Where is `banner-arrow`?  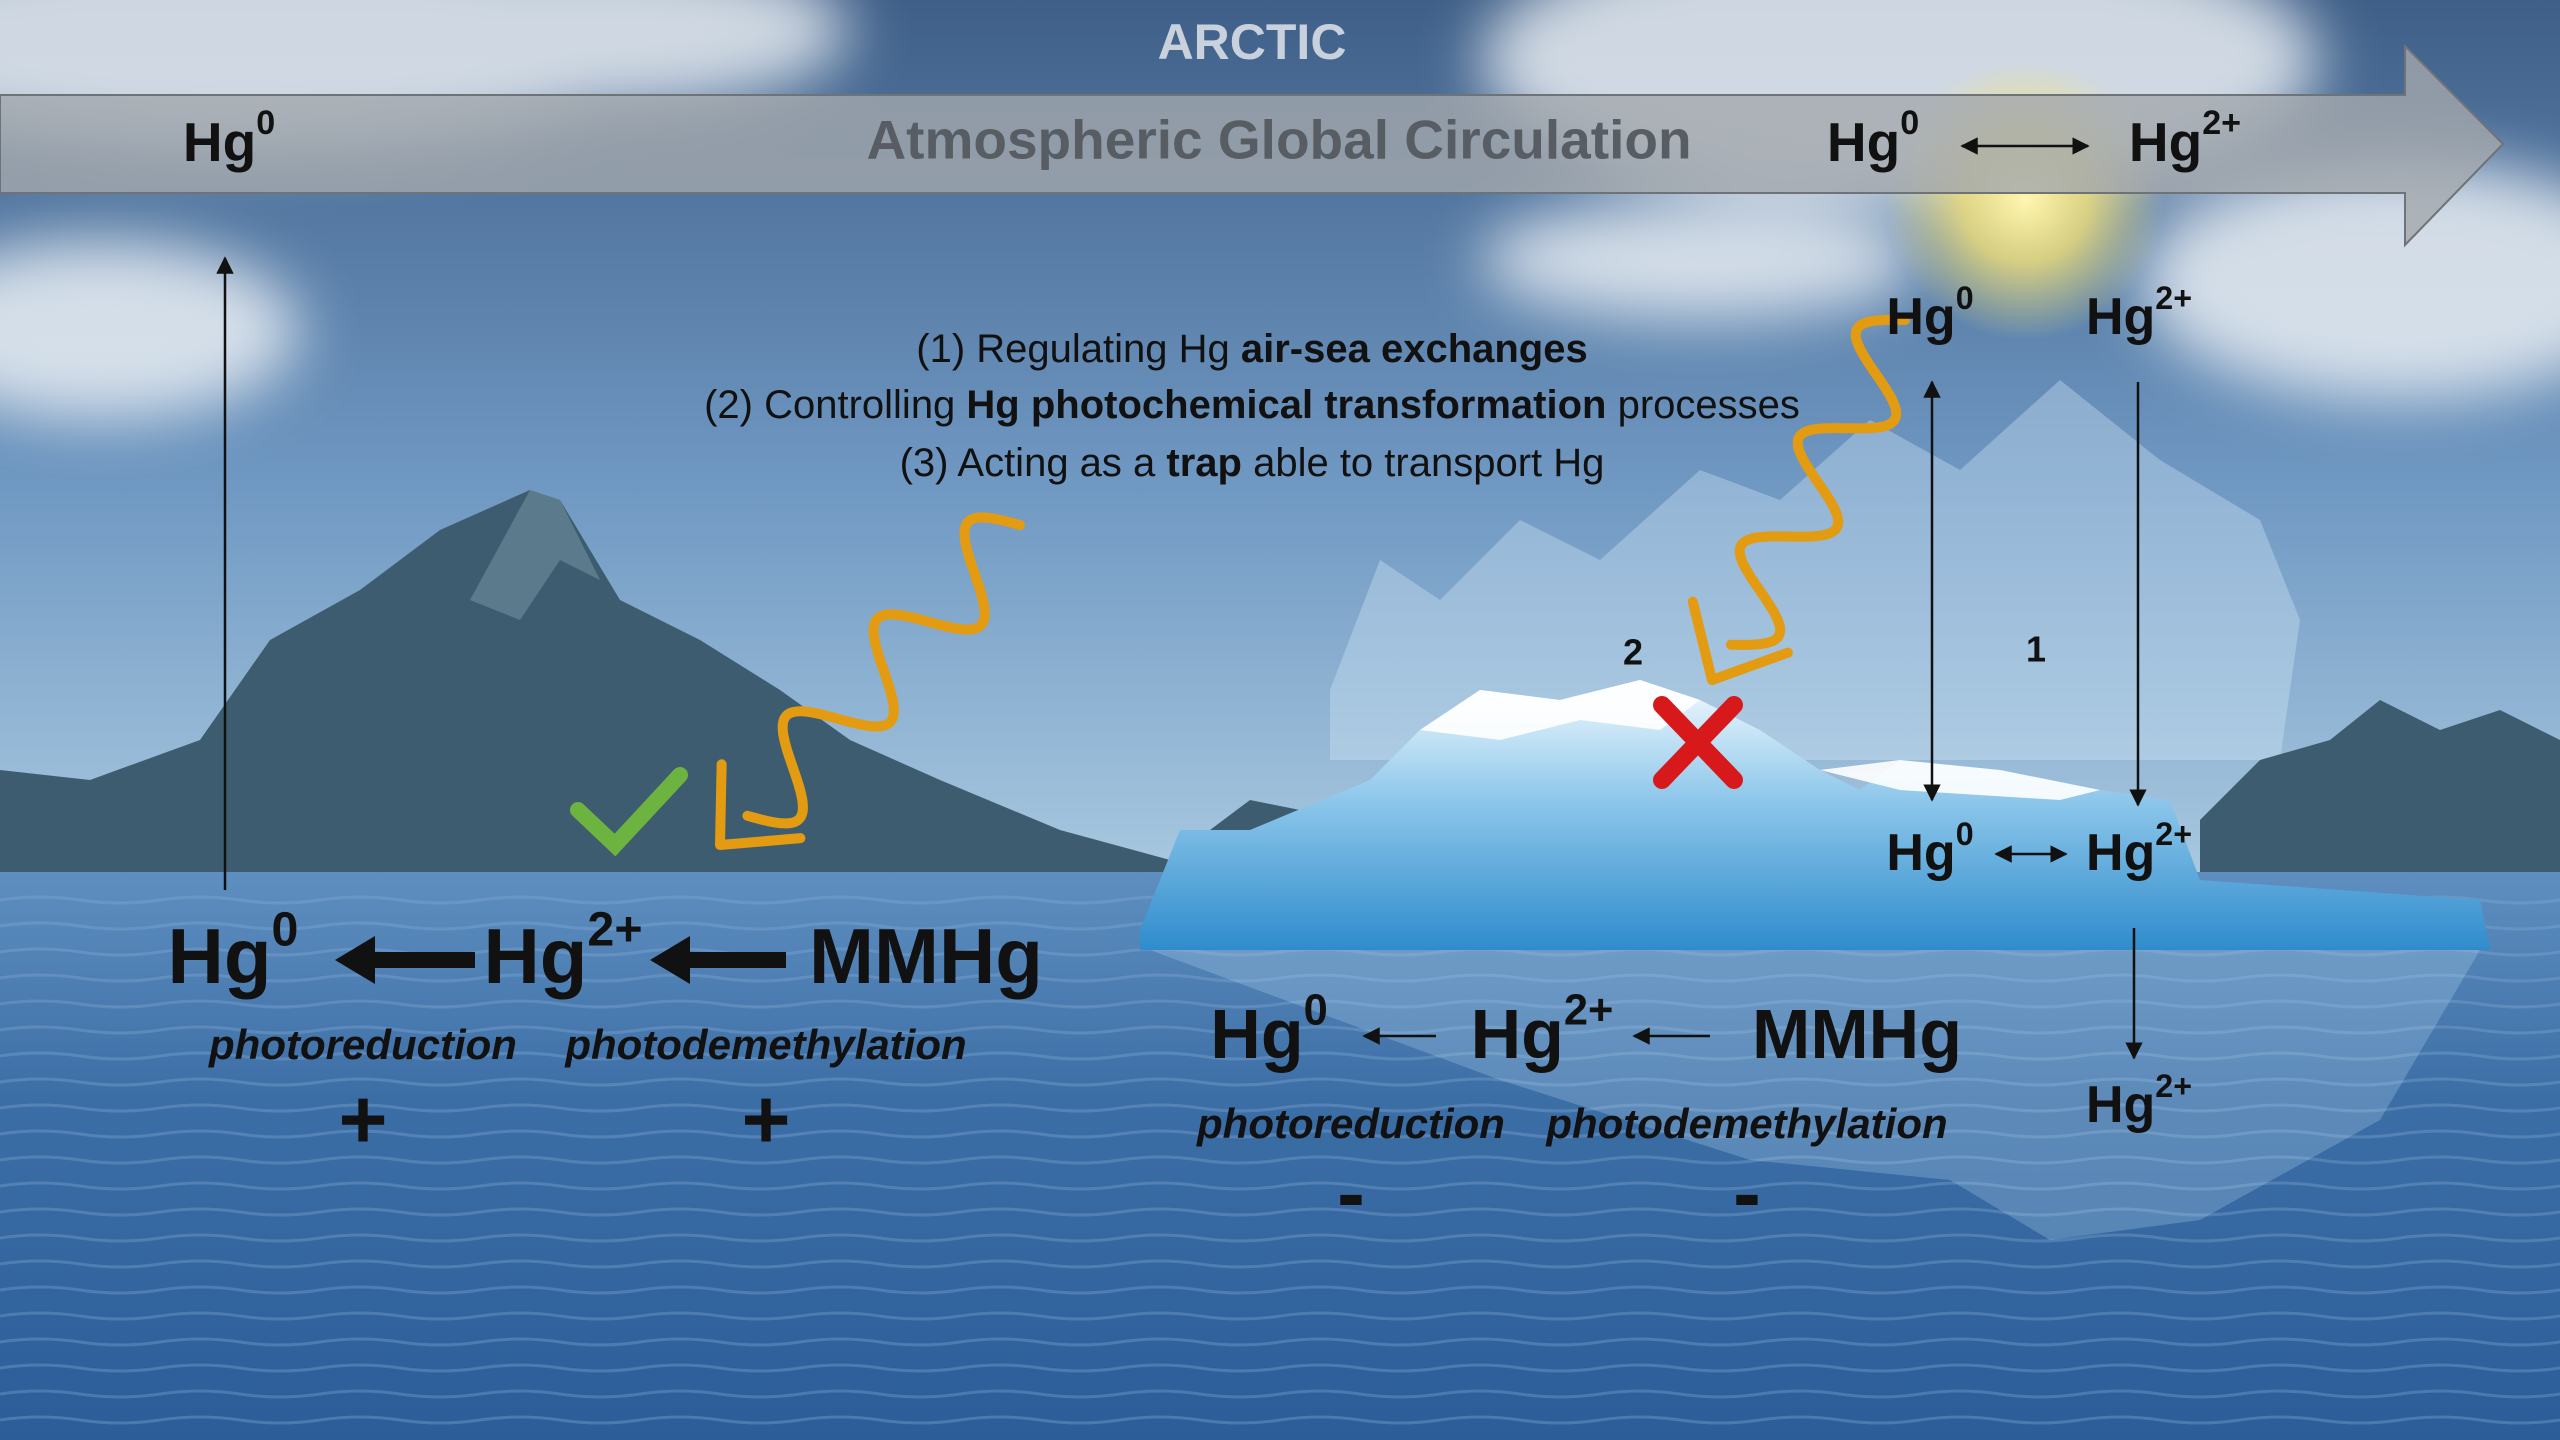 banner-arrow is located at coordinates (1252, 145).